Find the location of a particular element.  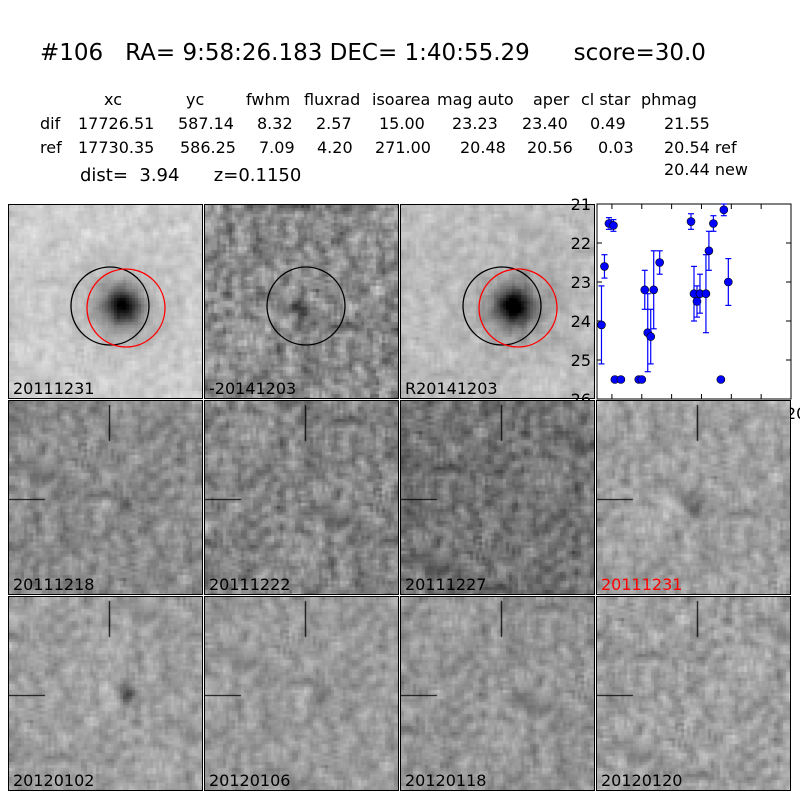

cell-value: 23.40 is located at coordinates (545, 123).